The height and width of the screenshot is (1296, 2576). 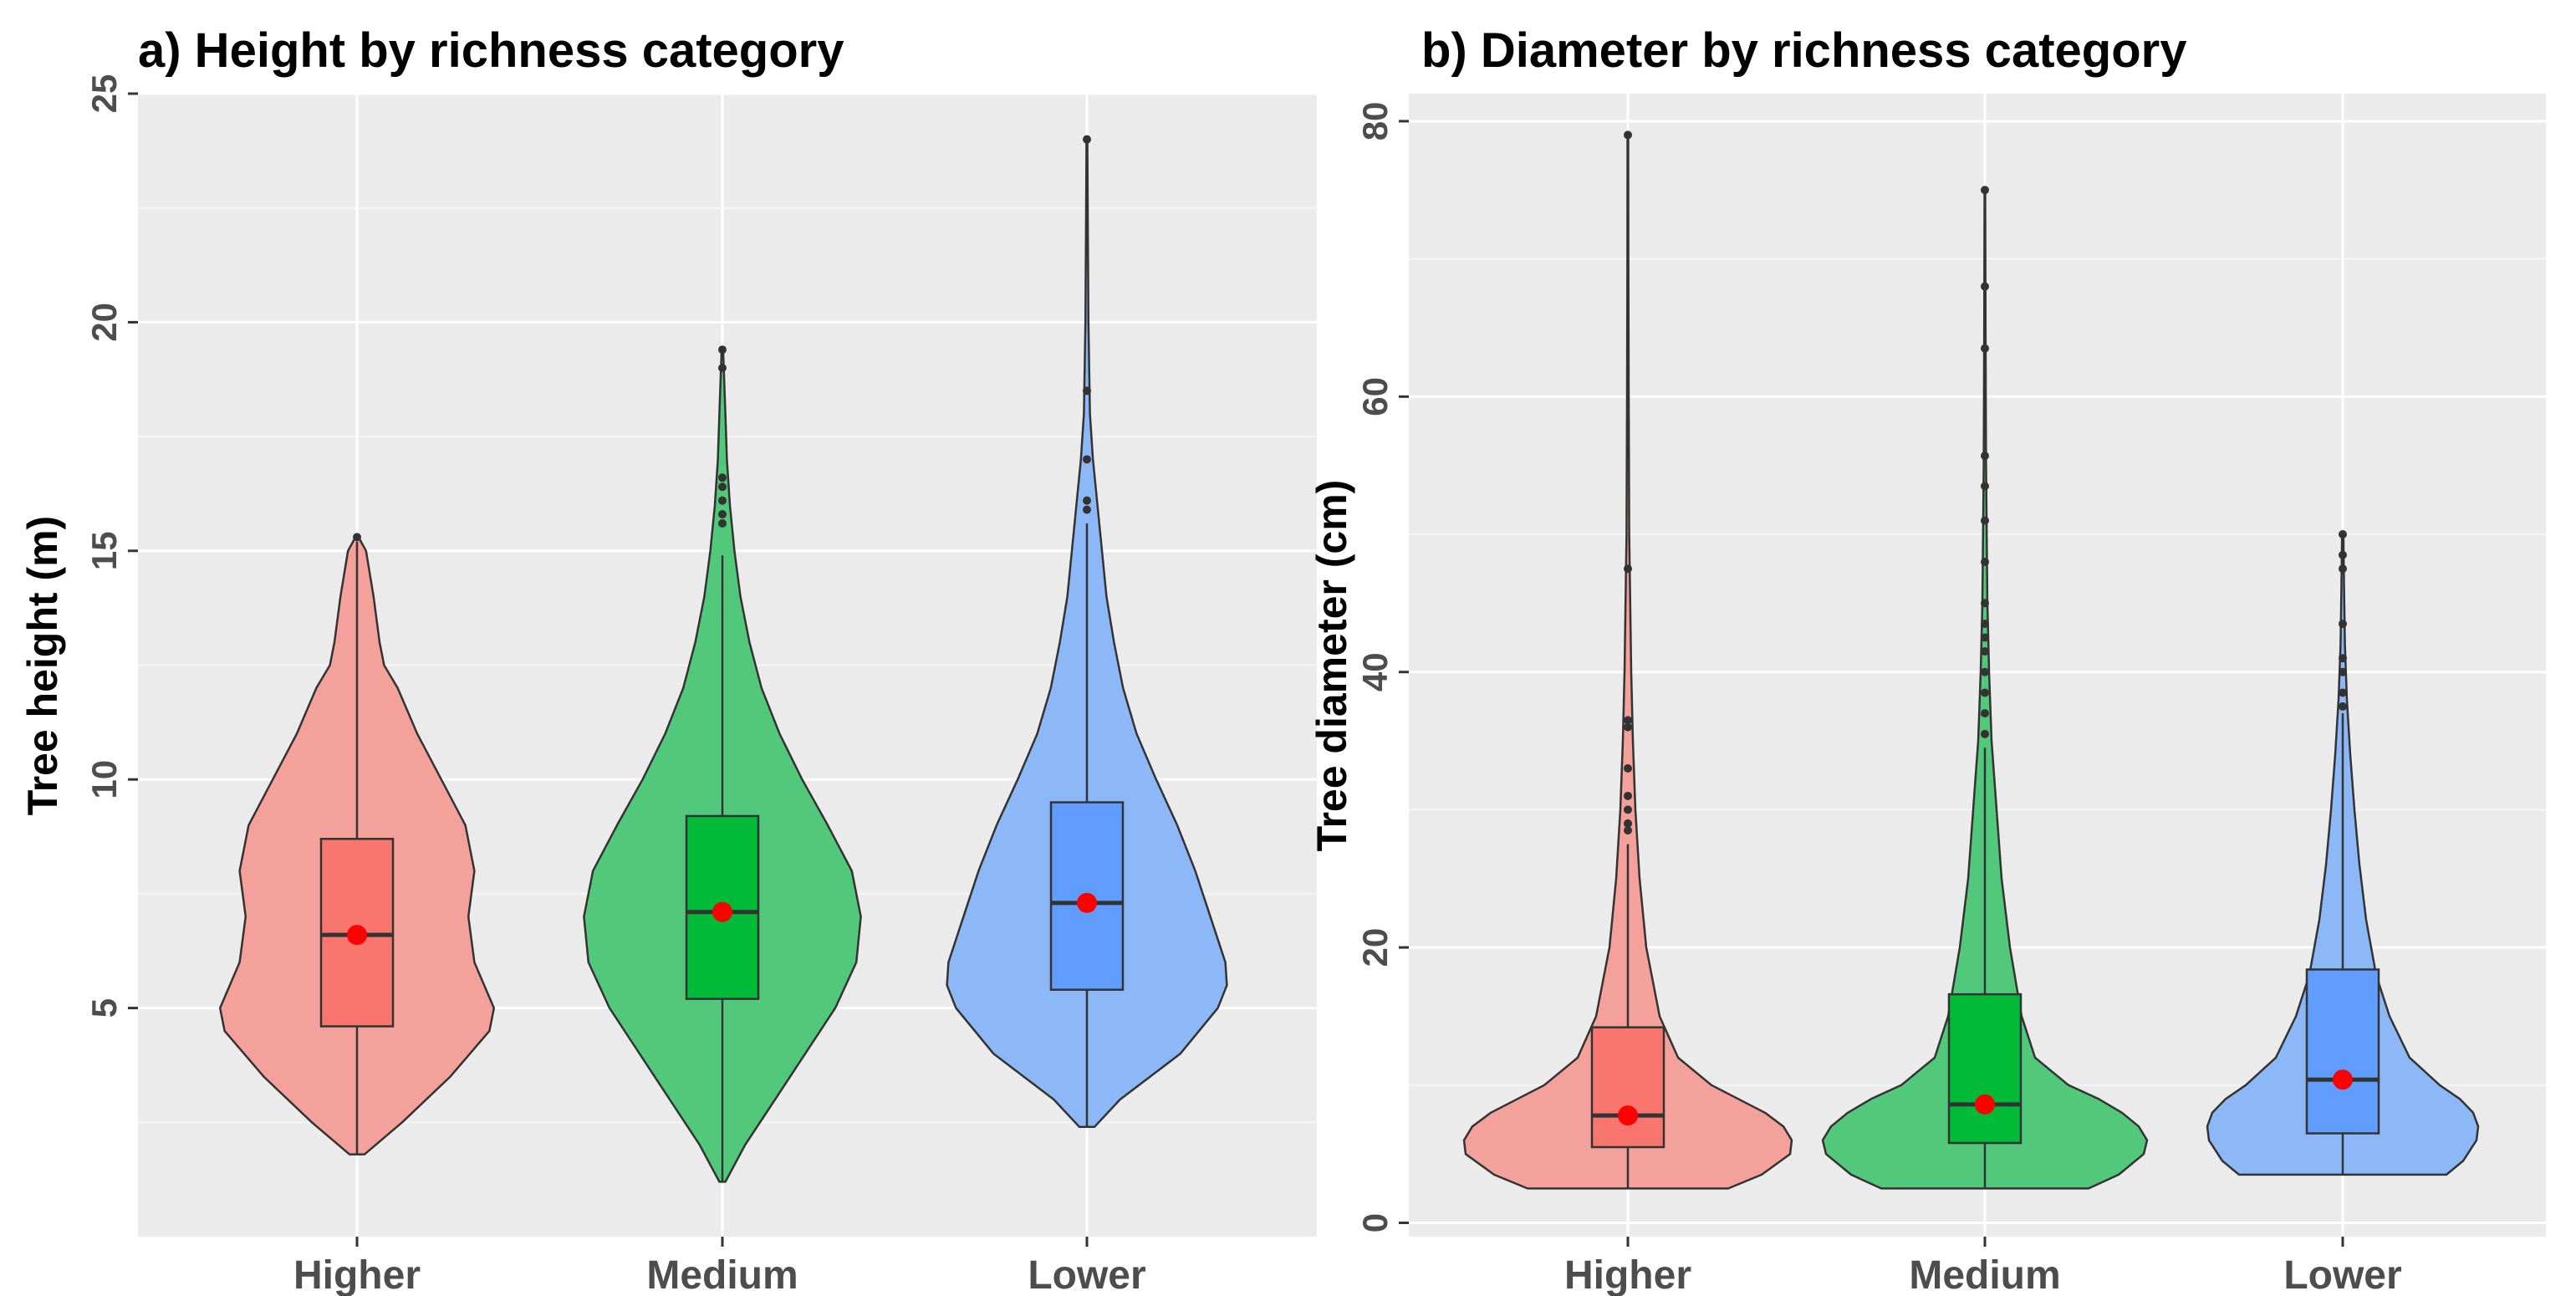 I want to click on y-axis-title: Tree diameter (cm), so click(x=1332, y=666).